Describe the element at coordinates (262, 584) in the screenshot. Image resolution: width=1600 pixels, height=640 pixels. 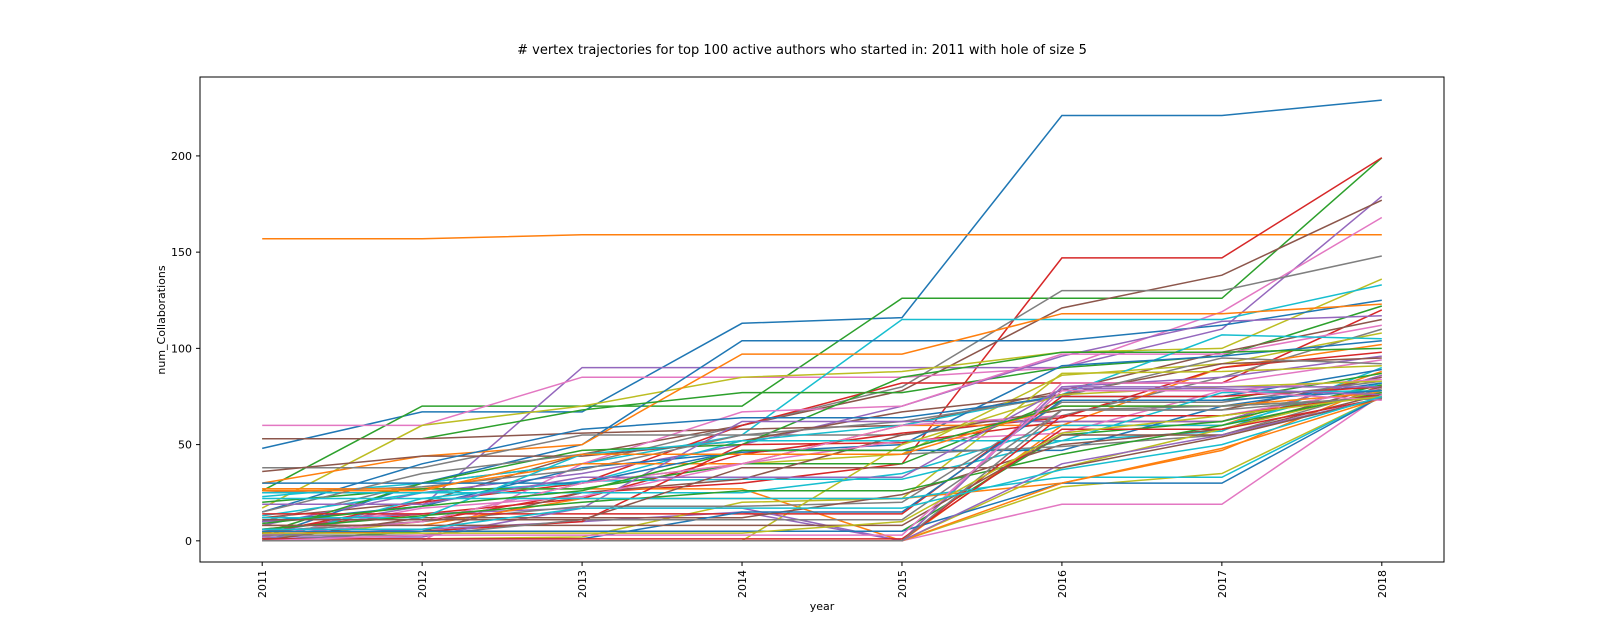
I see `x-tick-label: 2011` at that location.